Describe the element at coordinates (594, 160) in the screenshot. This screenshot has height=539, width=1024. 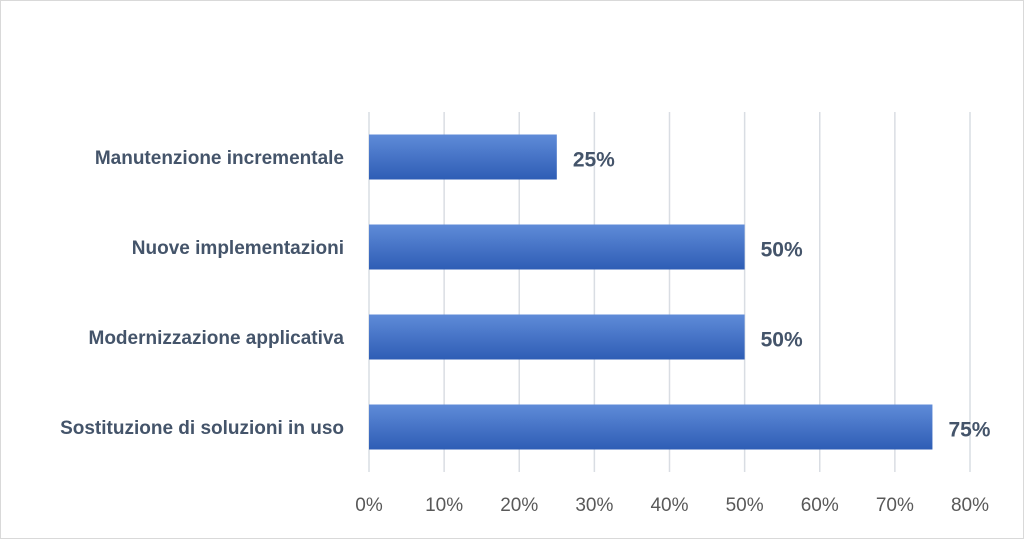
I see `value-label: 25%` at that location.